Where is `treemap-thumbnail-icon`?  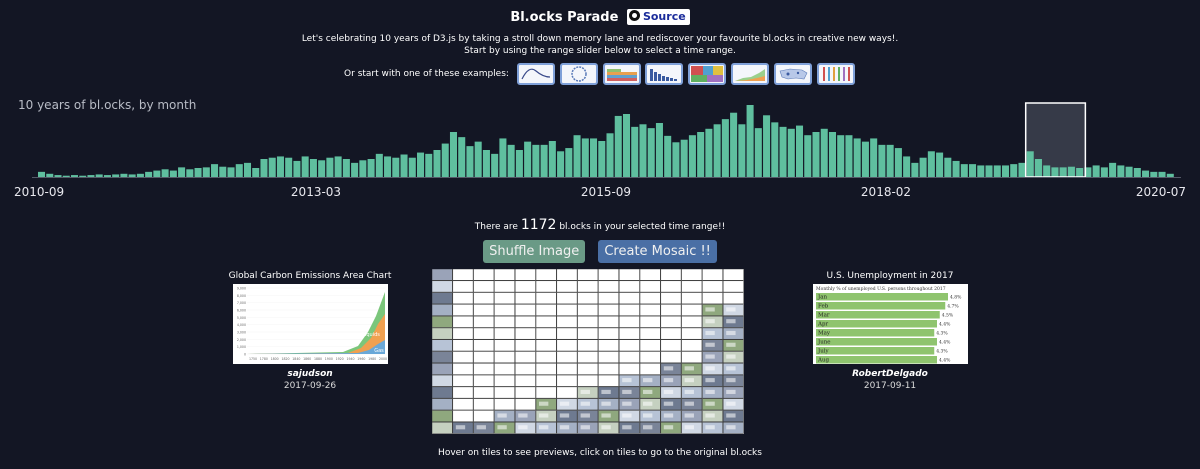 treemap-thumbnail-icon is located at coordinates (707, 74).